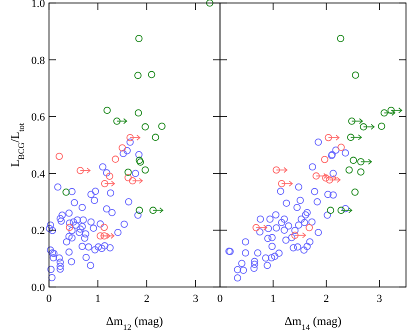 This screenshot has width=415, height=332. I want to click on y-tick-label: 0.4, so click(38, 174).